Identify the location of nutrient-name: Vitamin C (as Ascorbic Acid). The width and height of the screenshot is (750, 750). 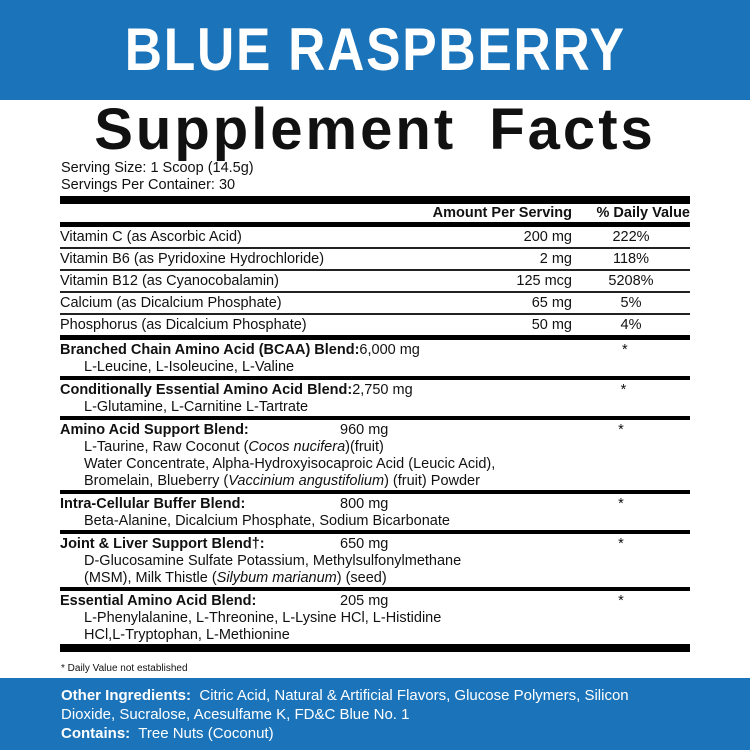
(151, 237).